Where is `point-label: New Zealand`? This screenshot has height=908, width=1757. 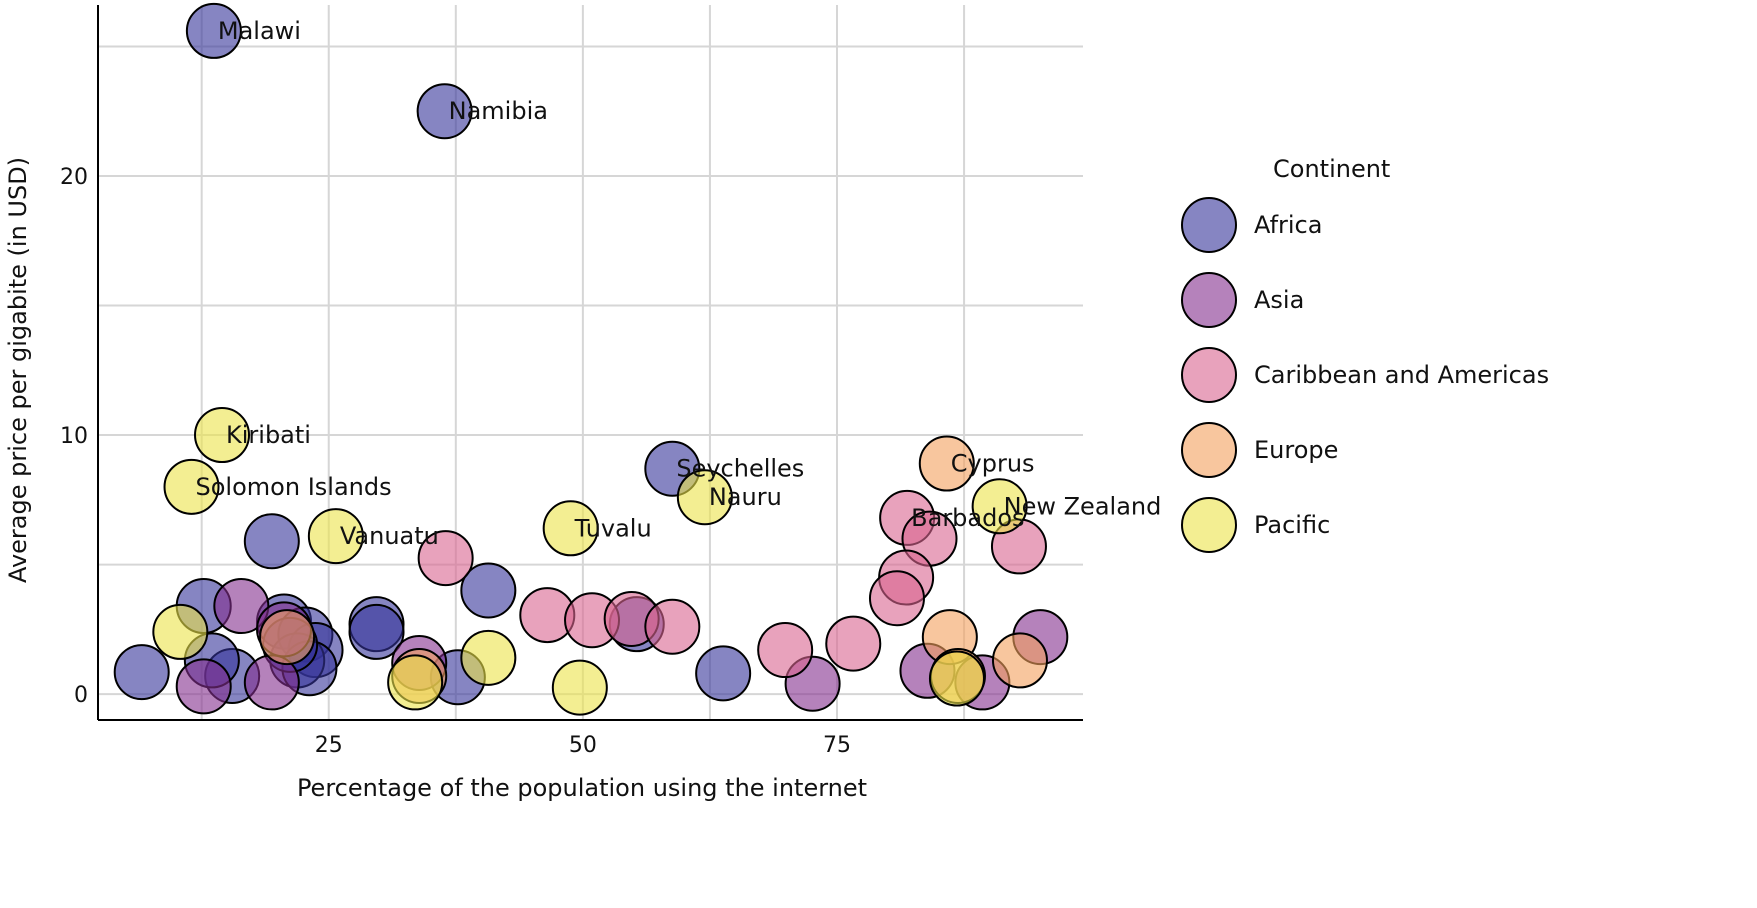 point-label: New Zealand is located at coordinates (1083, 506).